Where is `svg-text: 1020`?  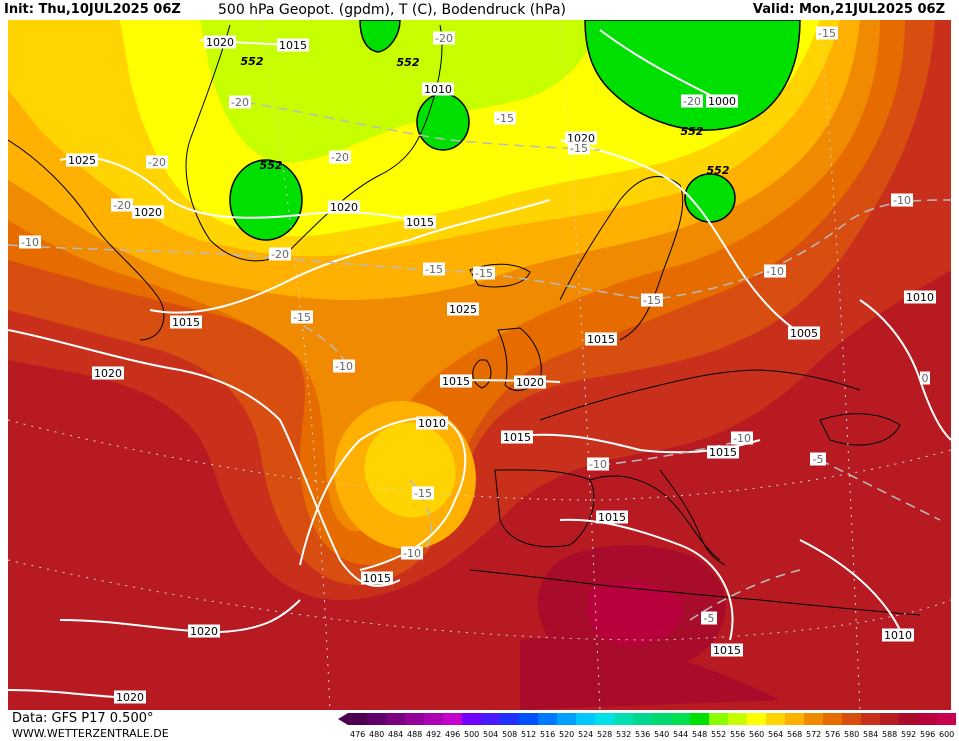
svg-text: 1020 is located at coordinates (344, 207).